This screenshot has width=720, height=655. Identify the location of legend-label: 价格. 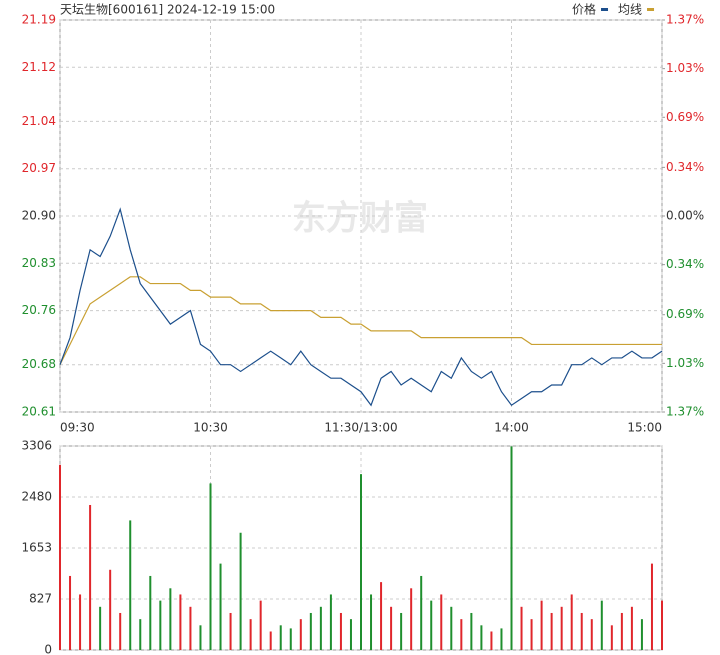
(584, 9).